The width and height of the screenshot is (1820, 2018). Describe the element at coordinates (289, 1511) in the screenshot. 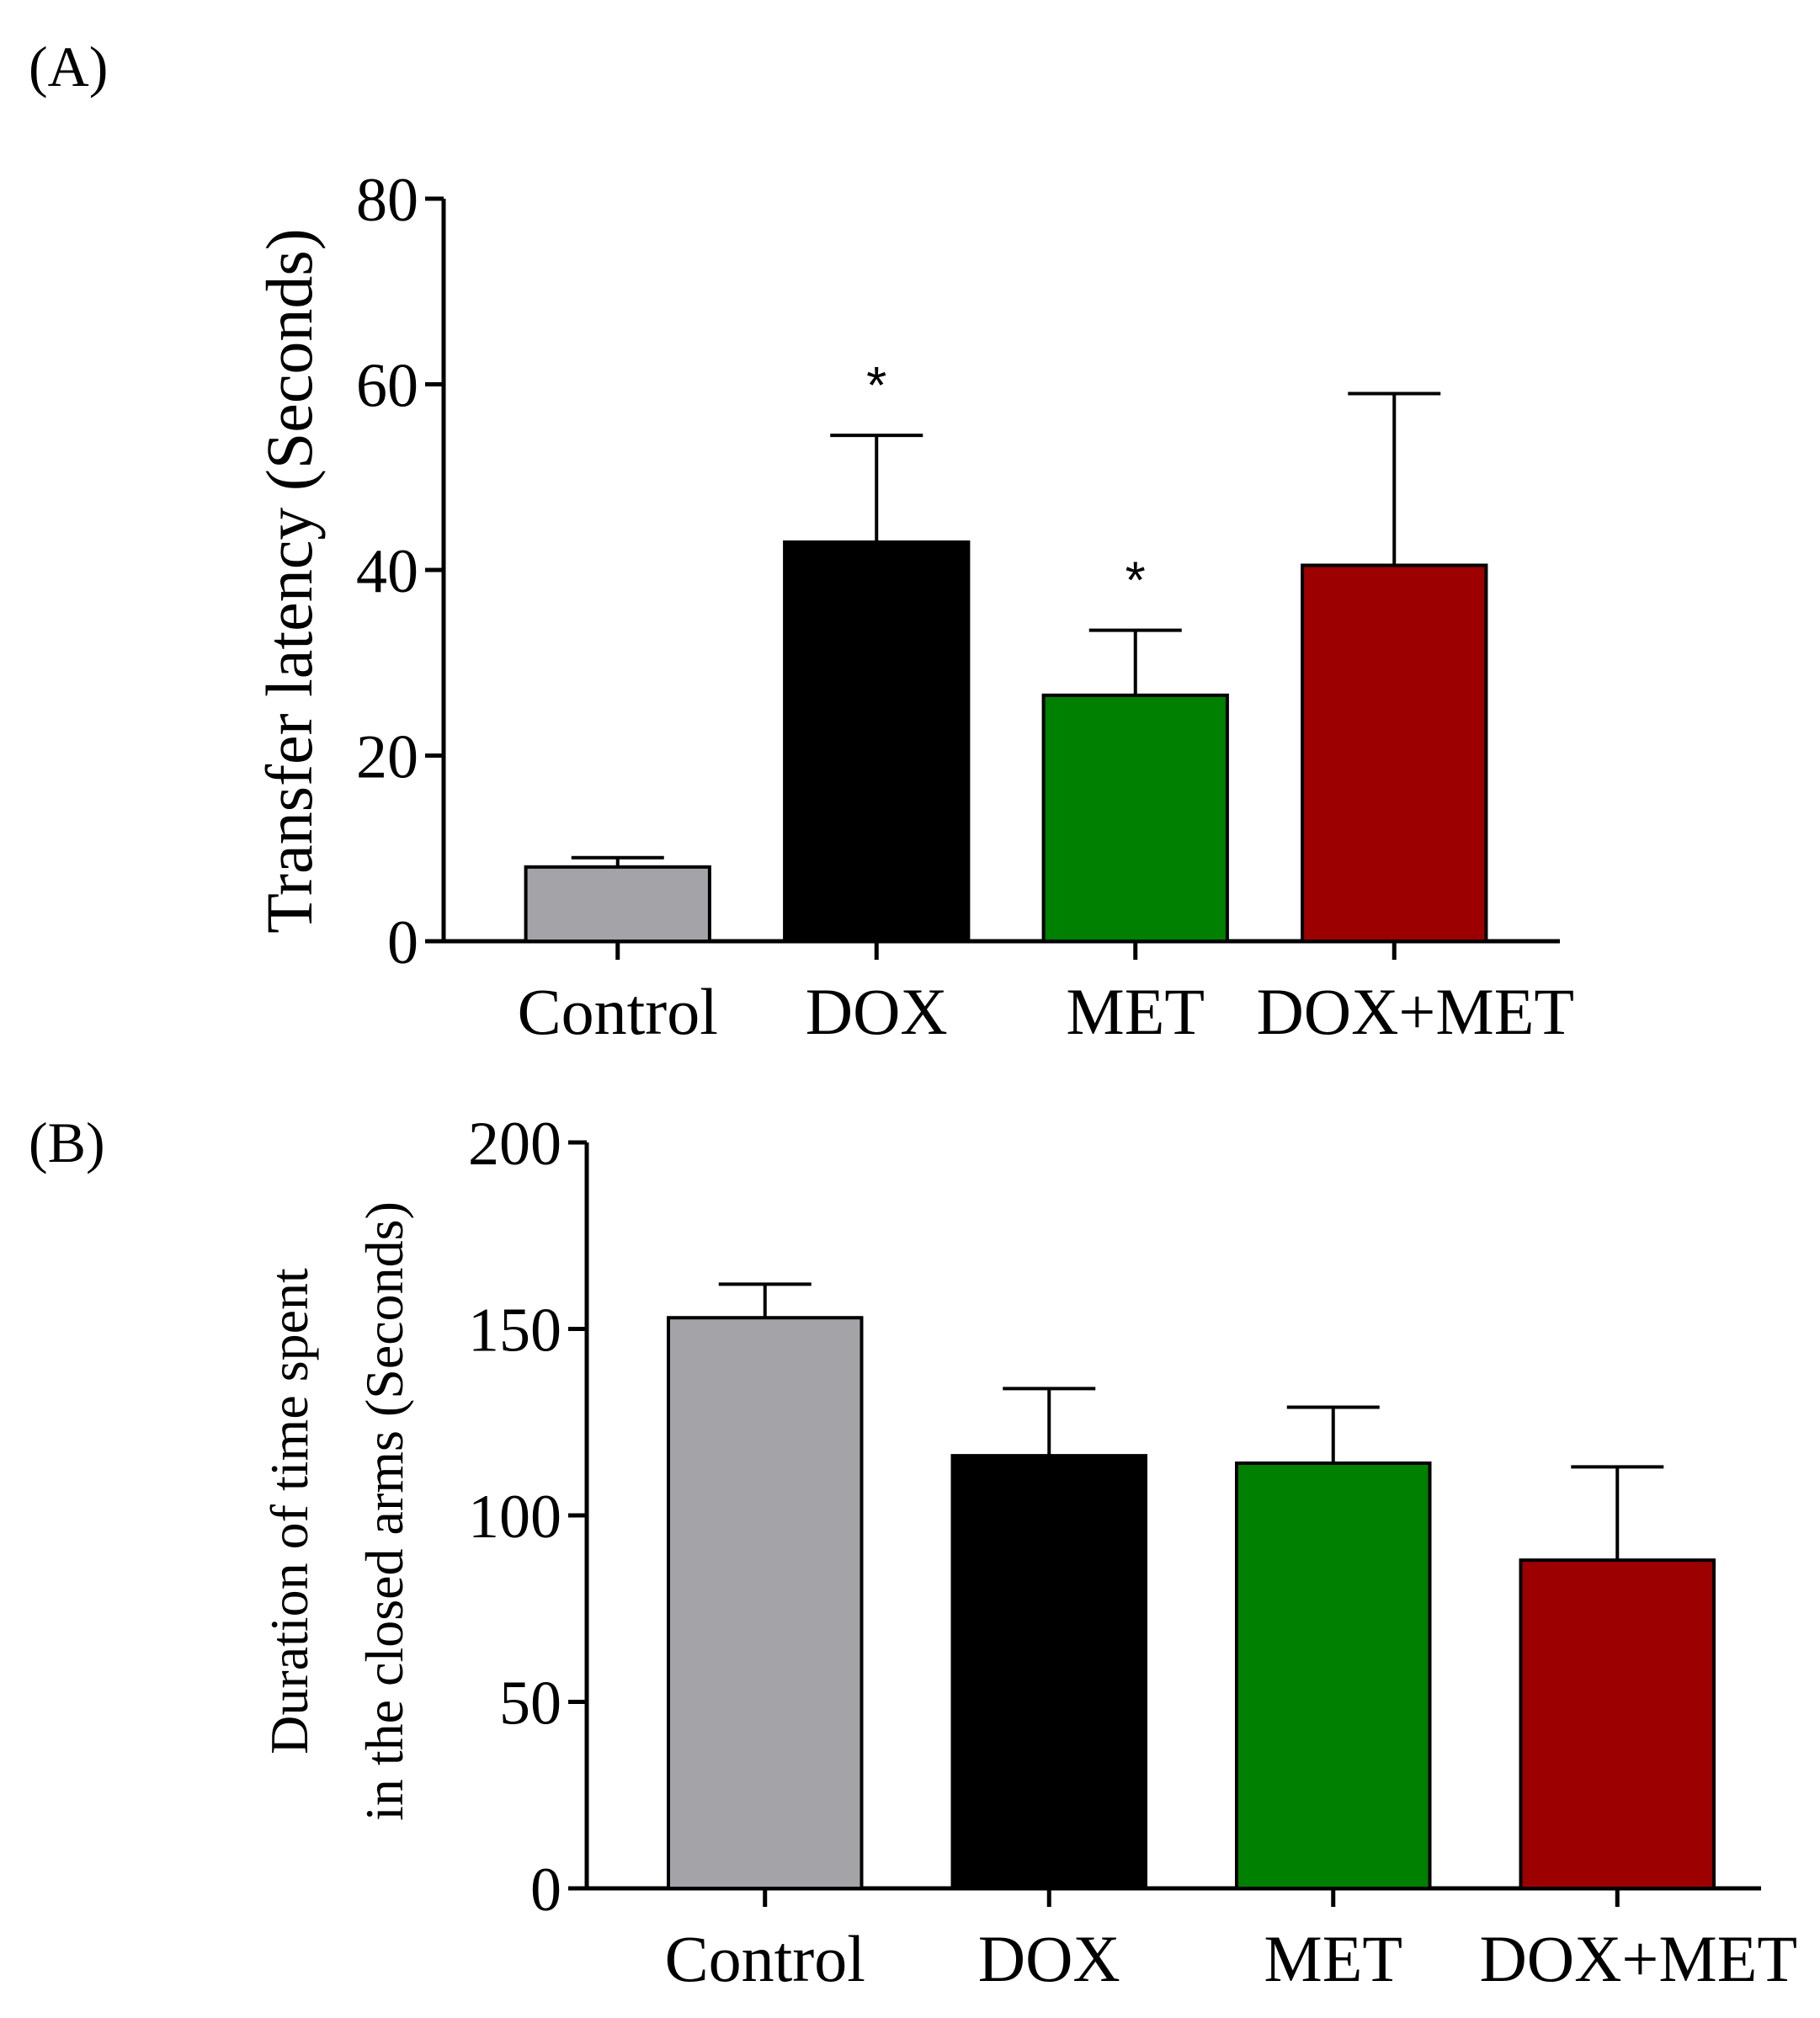

I see `panel-b-y-axis-title-line1: Duration of time spent` at that location.